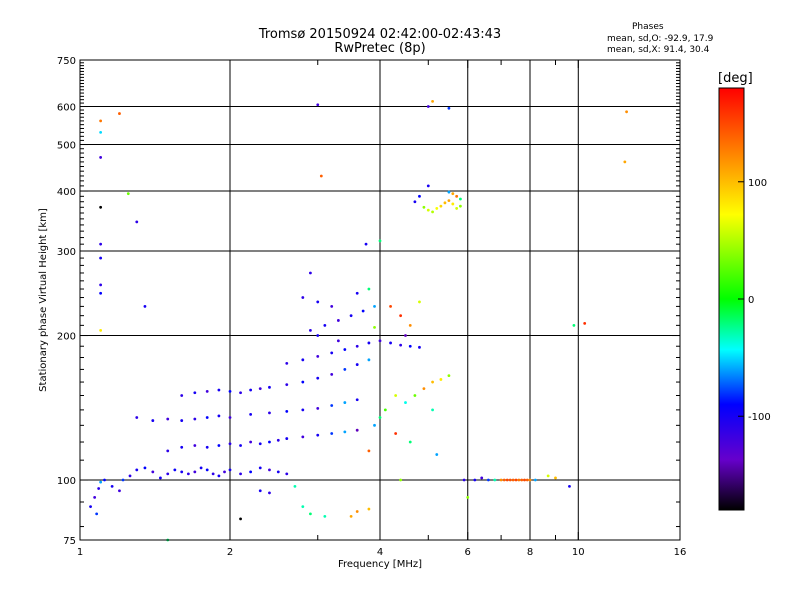 This screenshot has height=600, width=800. Describe the element at coordinates (380, 48) in the screenshot. I see `chart-subtitle: RwPretec (8p)` at that location.